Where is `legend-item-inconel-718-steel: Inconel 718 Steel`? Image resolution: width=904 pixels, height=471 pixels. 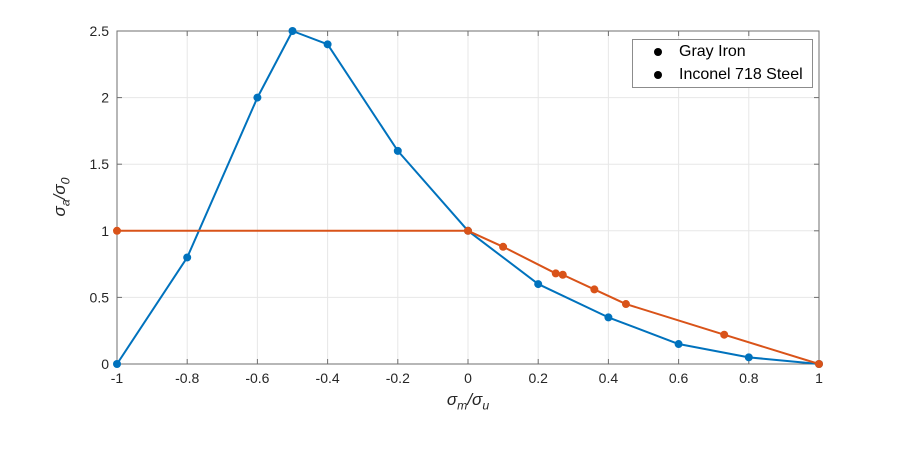 legend-item-inconel-718-steel: Inconel 718 Steel is located at coordinates (726, 75).